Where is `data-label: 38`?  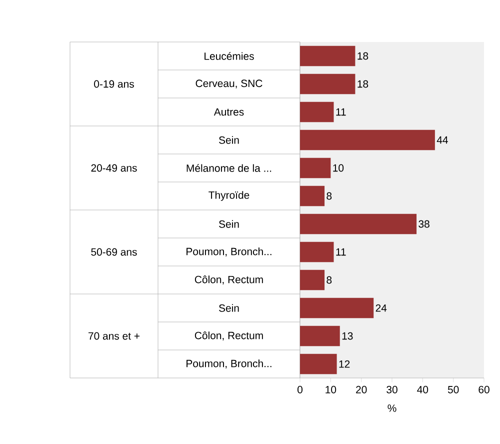 data-label: 38 is located at coordinates (424, 224).